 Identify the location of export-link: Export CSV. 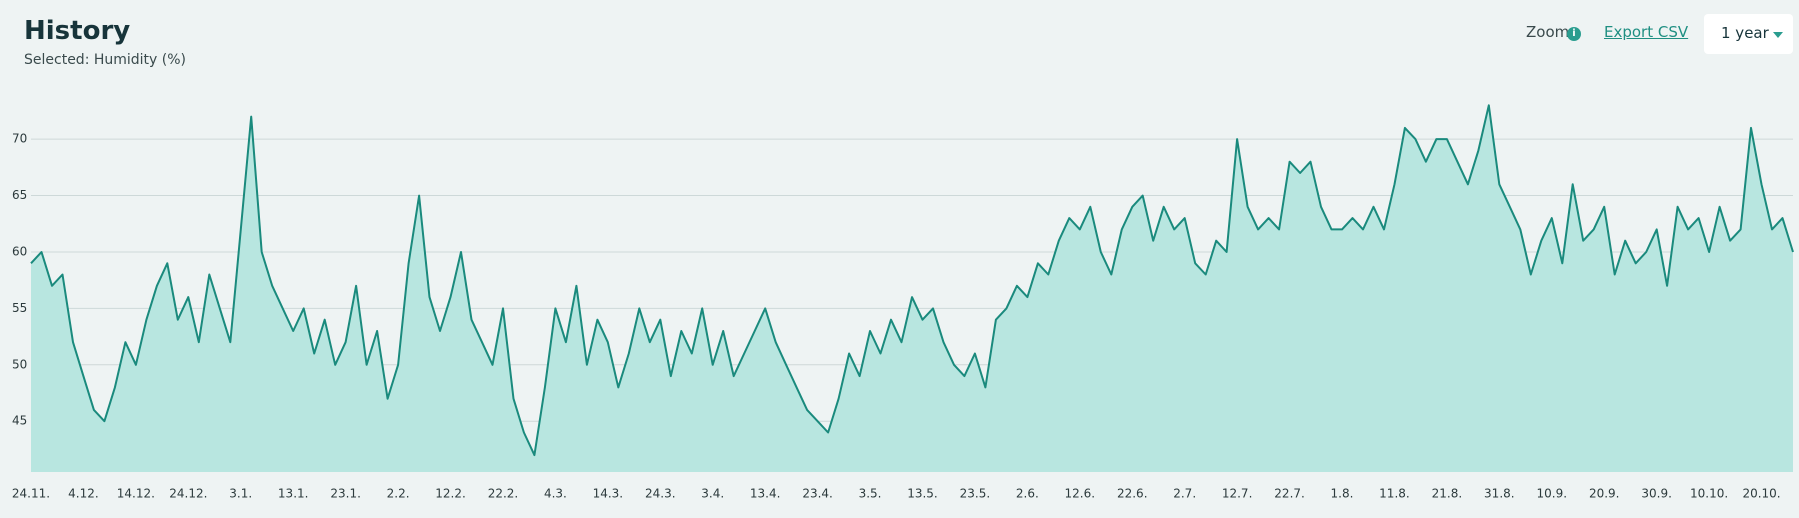
(1646, 32).